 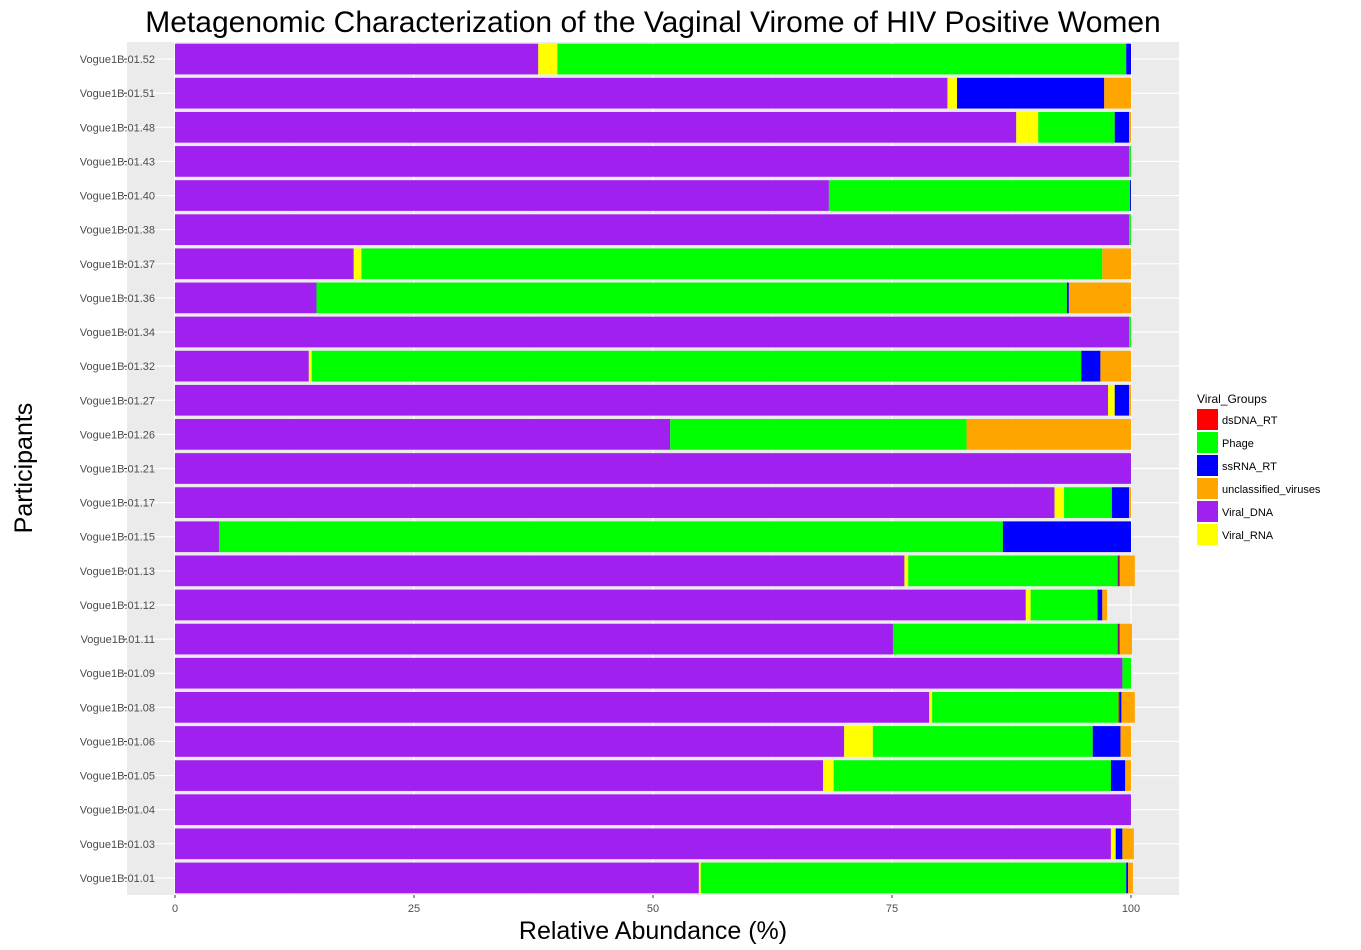 What do you see at coordinates (117, 401) in the screenshot?
I see `y-tick-label: Vogue1B.01.27` at bounding box center [117, 401].